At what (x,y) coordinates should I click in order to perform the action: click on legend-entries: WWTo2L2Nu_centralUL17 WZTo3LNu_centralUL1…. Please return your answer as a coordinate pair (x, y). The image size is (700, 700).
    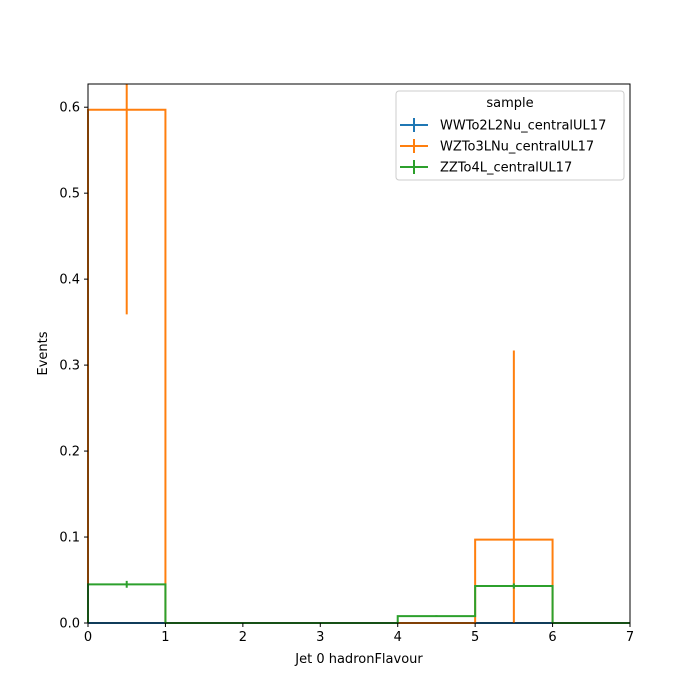
    Looking at the image, I should click on (503, 147).